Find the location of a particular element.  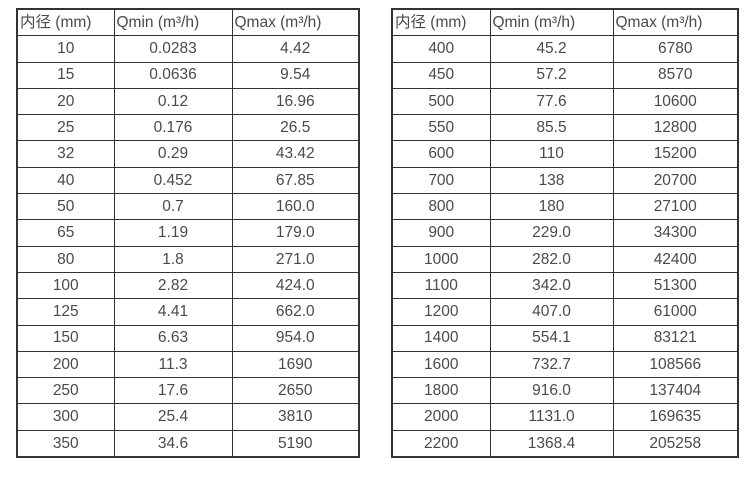

table-cell: 500 is located at coordinates (441, 101).